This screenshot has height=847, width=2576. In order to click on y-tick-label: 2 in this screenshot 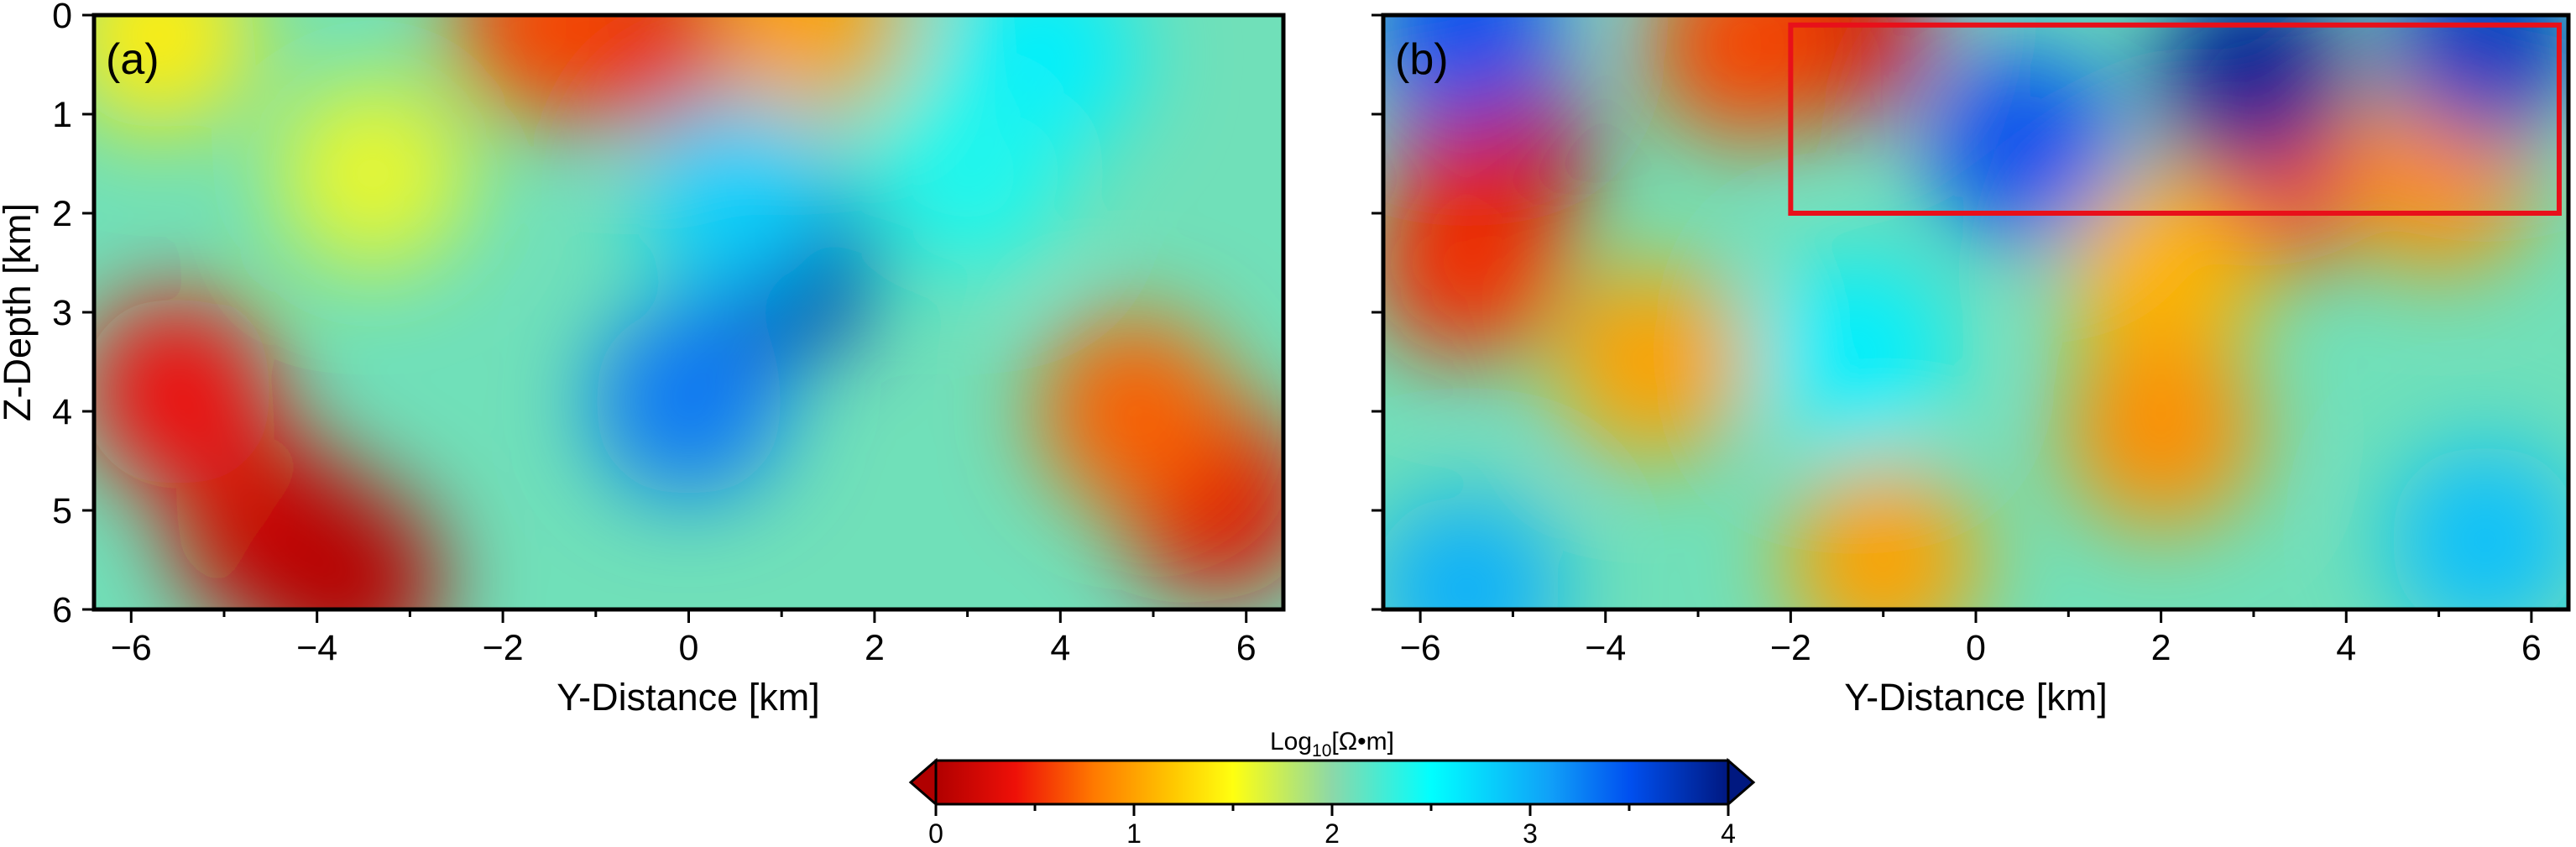, I will do `click(62, 214)`.